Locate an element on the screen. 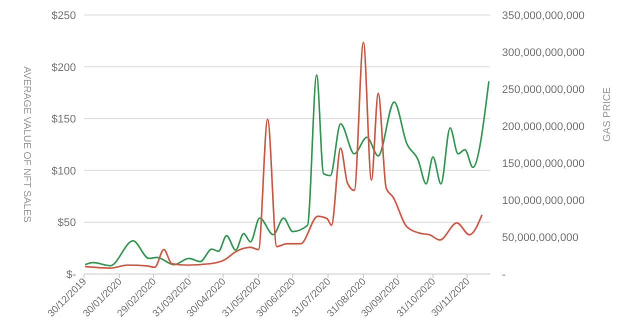 This screenshot has height=333, width=622. y2-tick-label: 300,000,000,000 is located at coordinates (543, 53).